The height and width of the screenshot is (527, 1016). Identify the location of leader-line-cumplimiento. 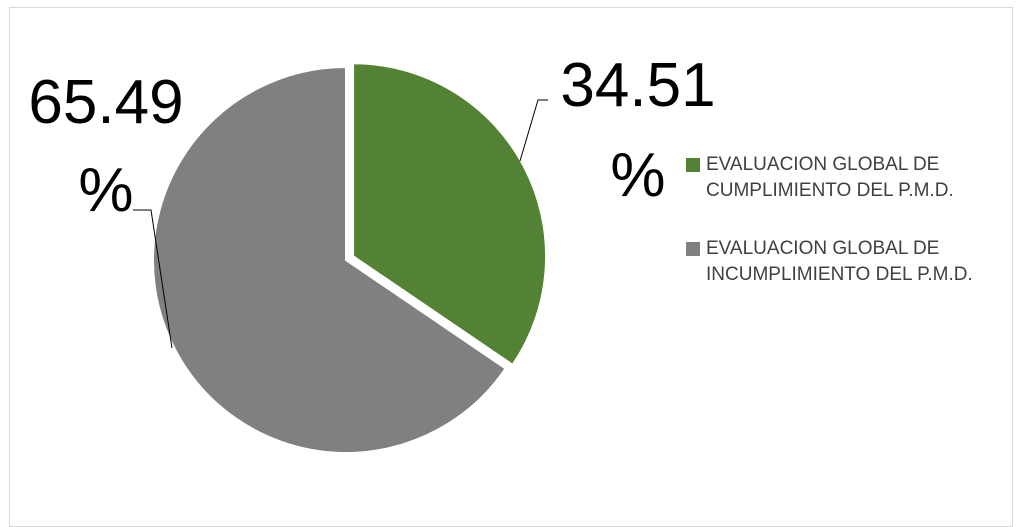
(533, 130).